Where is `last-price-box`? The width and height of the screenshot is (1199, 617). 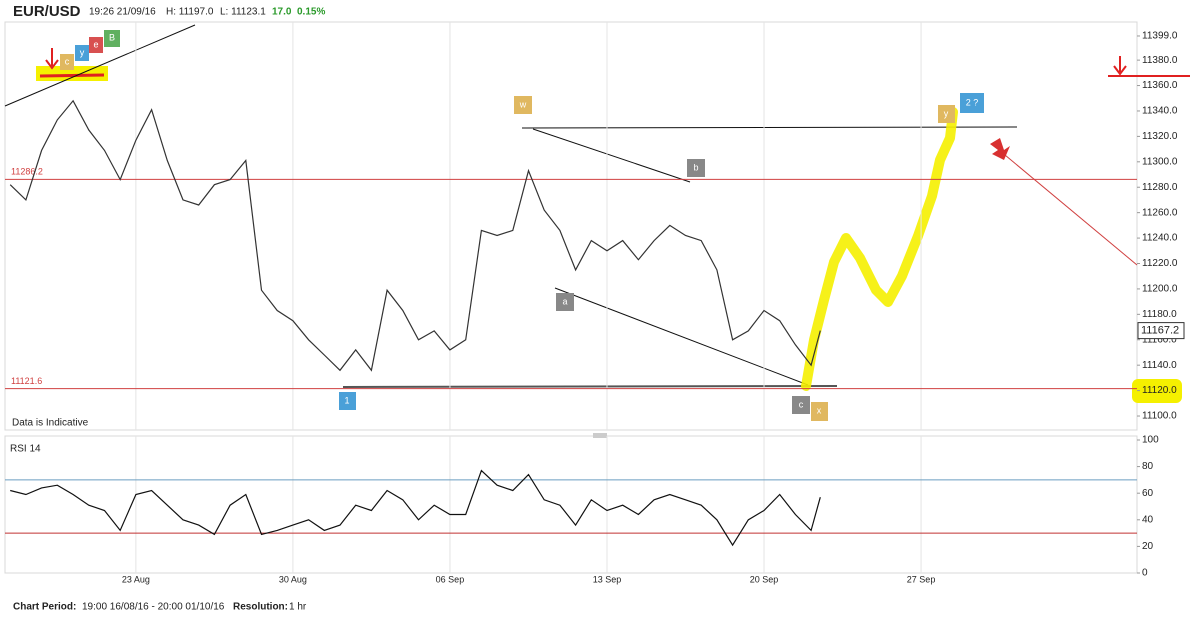 last-price-box is located at coordinates (1161, 331).